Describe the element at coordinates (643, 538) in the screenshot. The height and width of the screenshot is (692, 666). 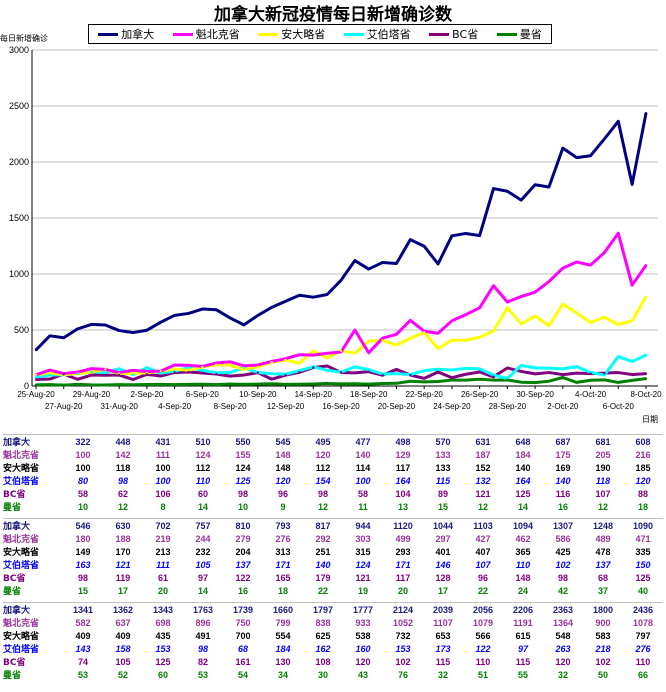
I see `data-label: 471` at that location.